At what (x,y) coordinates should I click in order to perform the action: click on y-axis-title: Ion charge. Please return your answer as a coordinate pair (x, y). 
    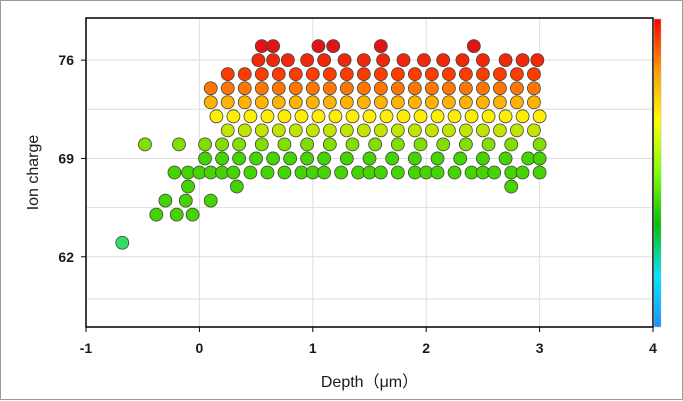
    Looking at the image, I should click on (33, 173).